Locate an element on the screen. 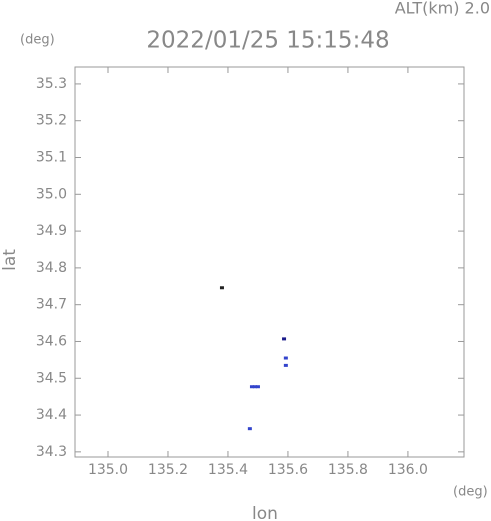  y-tick-label: 34.3 is located at coordinates (51, 452).